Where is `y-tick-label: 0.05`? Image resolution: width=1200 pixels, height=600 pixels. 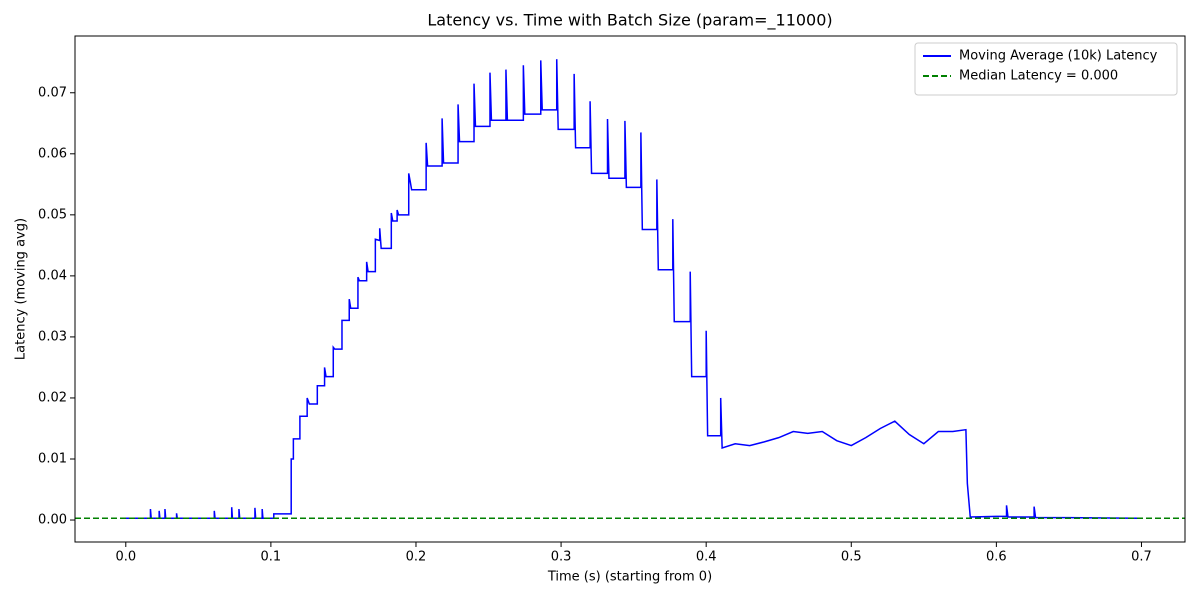
y-tick-label: 0.05 is located at coordinates (52, 214).